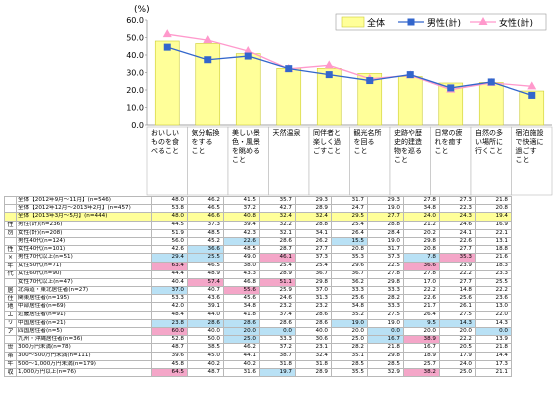 This screenshot has width=553, height=400. I want to click on cell-value: 40.7, so click(205, 291).